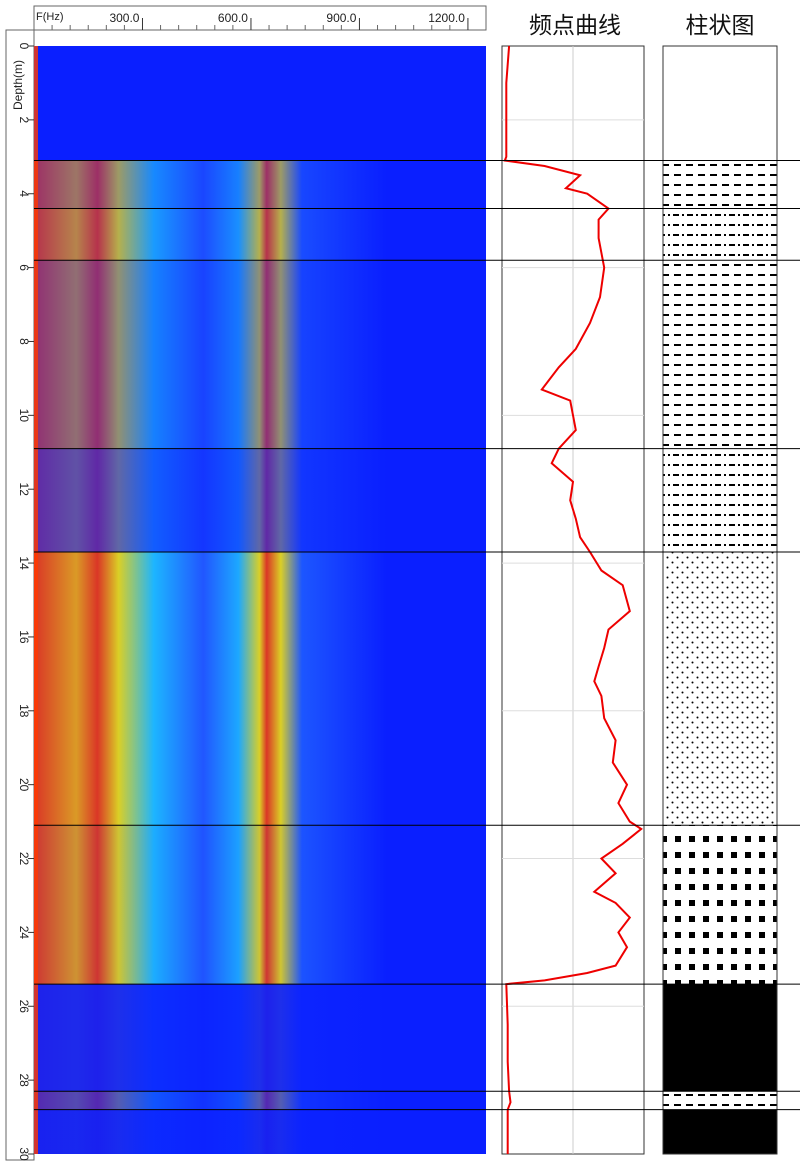 Image resolution: width=800 pixels, height=1171 pixels. What do you see at coordinates (446, 18) in the screenshot?
I see `freq-tick-label: 1200.0` at bounding box center [446, 18].